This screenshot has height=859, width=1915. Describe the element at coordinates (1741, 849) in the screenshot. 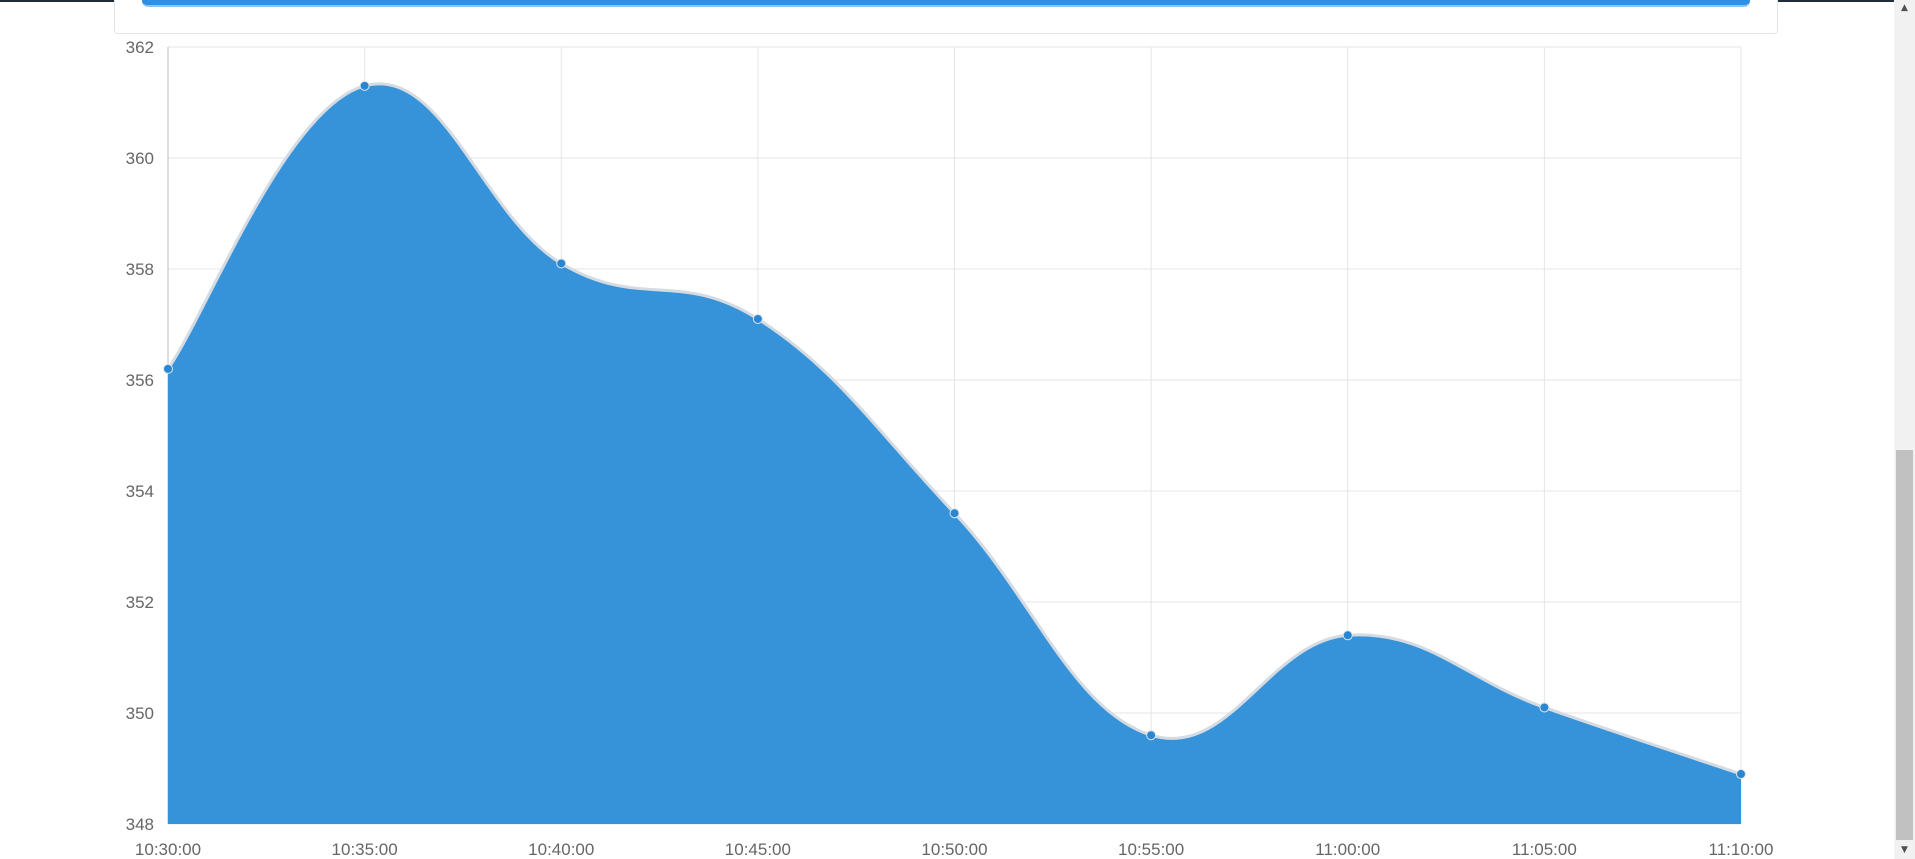

I see `x-tick-label: 11:10:00` at that location.